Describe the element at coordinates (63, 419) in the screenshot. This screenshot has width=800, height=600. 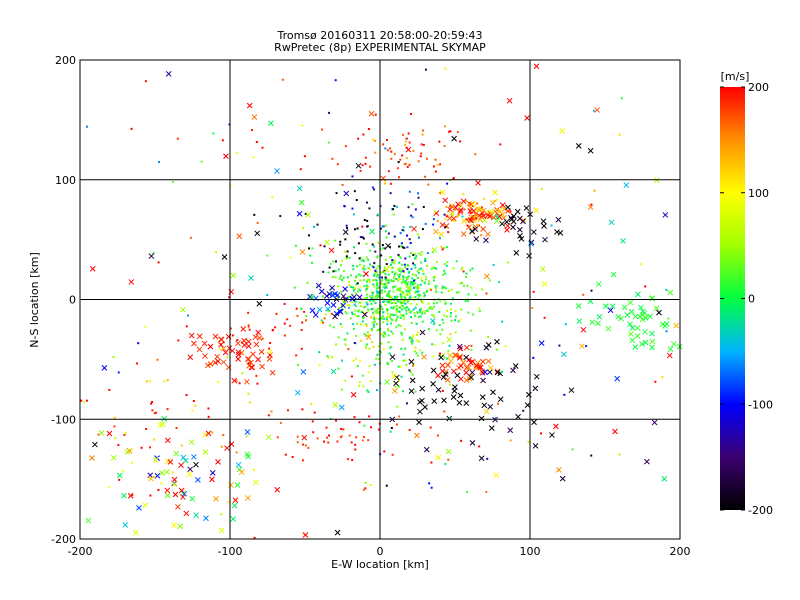
I see `y-tick-label: -100` at that location.